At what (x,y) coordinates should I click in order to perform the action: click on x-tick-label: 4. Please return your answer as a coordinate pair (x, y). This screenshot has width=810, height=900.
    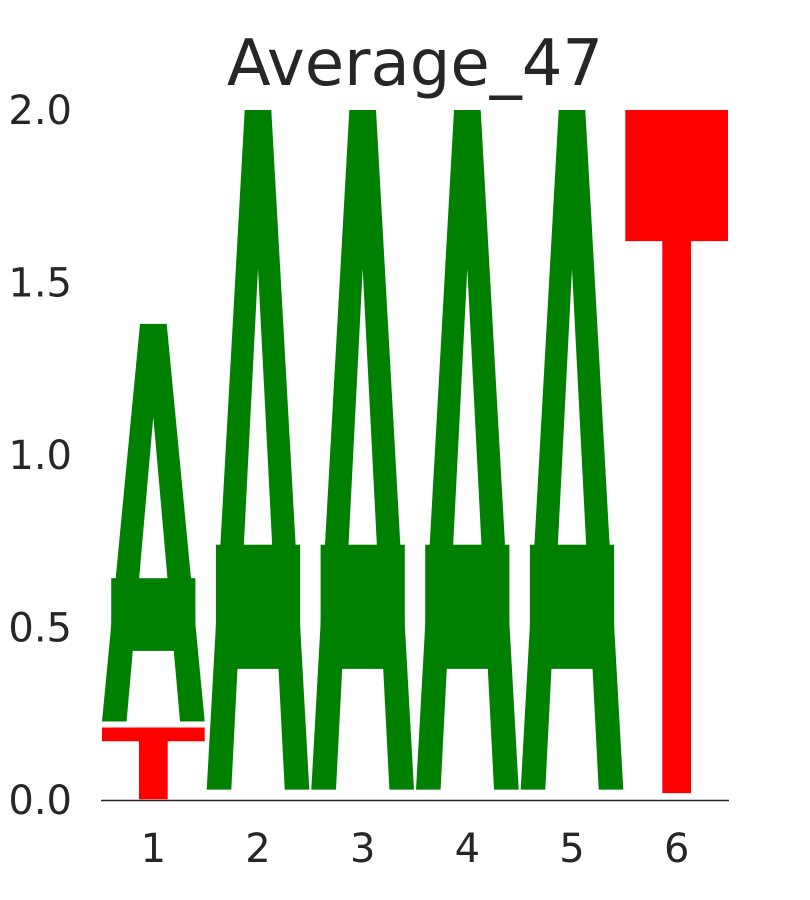
    Looking at the image, I should click on (467, 849).